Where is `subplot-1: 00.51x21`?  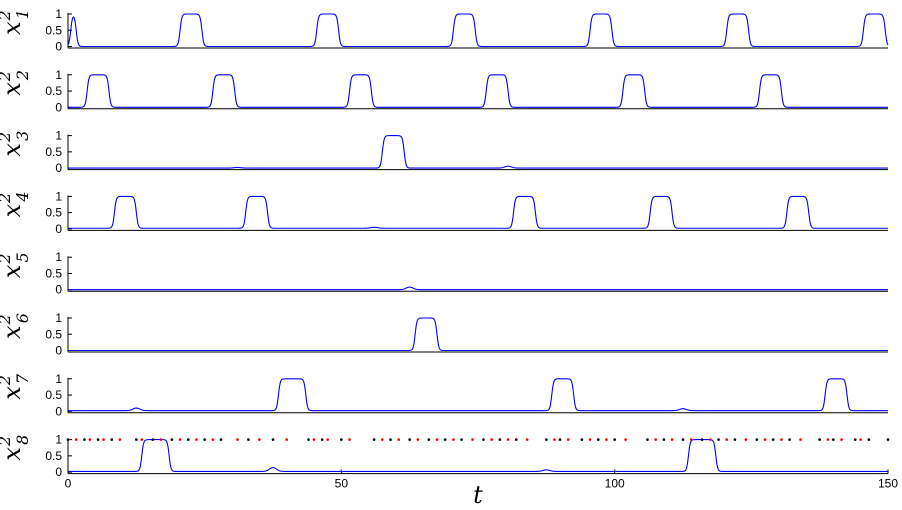 subplot-1: 00.51x21 is located at coordinates (444, 30).